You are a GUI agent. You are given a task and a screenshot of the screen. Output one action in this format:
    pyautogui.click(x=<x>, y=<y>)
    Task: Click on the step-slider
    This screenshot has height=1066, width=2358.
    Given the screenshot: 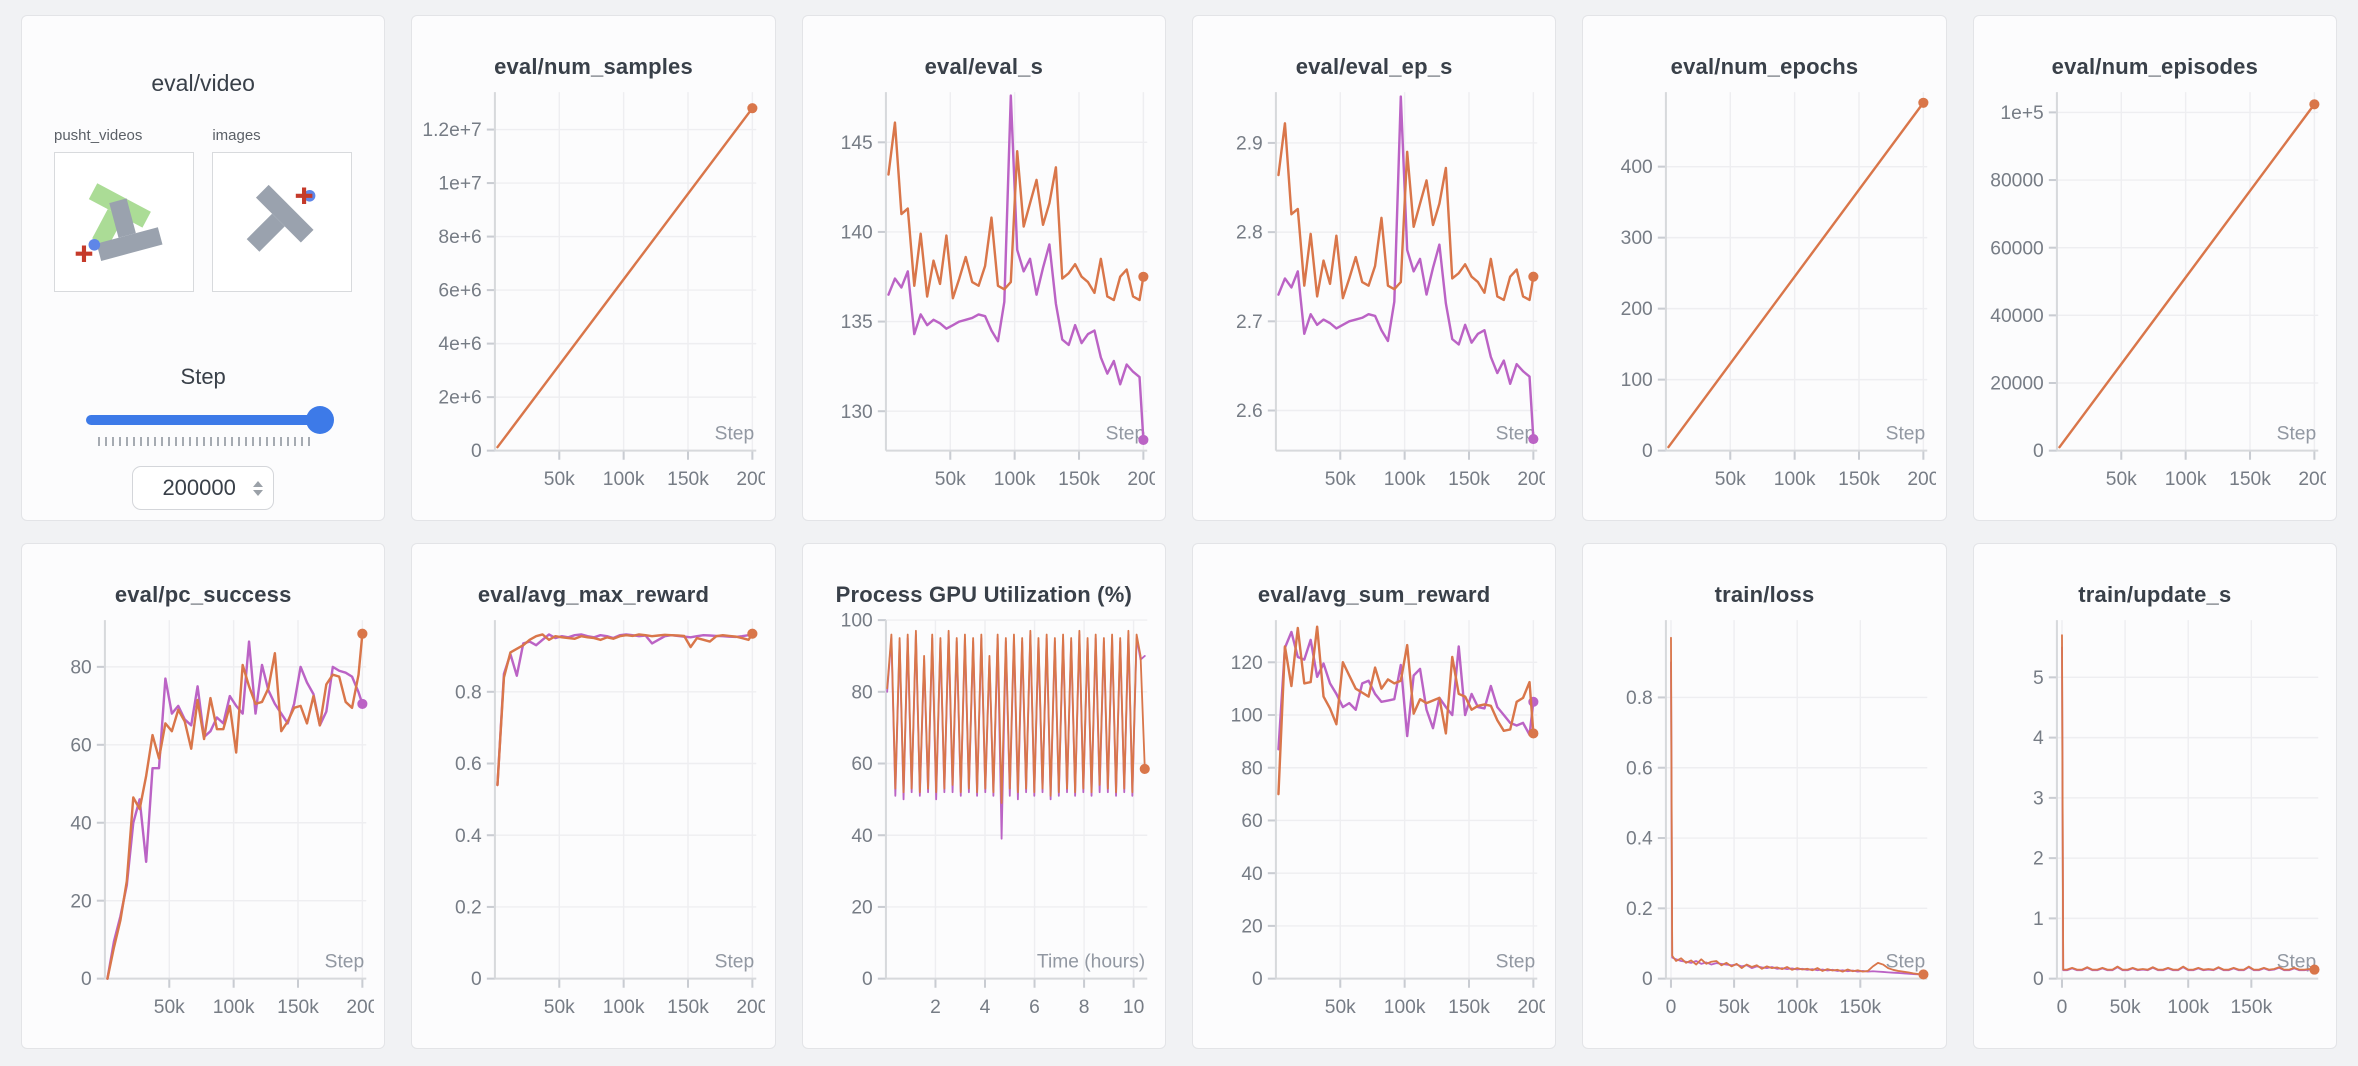 What is the action you would take?
    pyautogui.click(x=210, y=420)
    